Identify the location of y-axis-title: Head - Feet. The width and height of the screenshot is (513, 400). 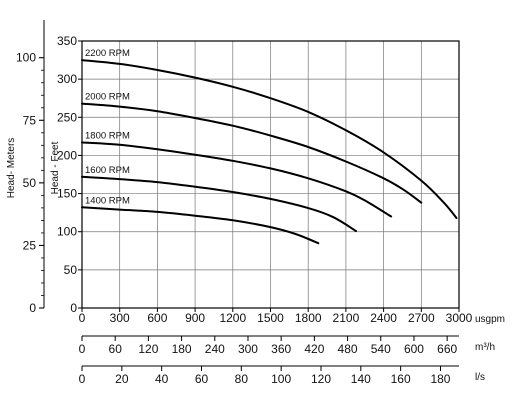
(55, 167).